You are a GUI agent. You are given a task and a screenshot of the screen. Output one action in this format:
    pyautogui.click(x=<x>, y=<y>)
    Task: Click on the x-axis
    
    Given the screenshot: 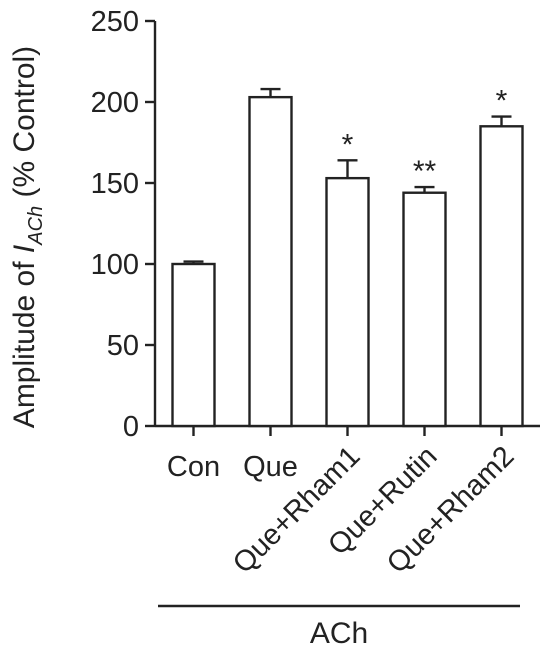 What is the action you would take?
    pyautogui.click(x=347, y=430)
    